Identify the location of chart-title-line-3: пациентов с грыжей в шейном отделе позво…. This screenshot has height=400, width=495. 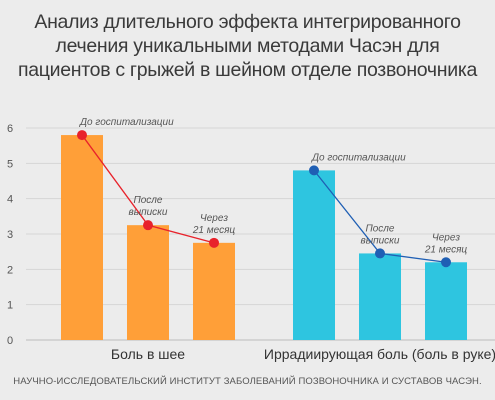
(247, 70).